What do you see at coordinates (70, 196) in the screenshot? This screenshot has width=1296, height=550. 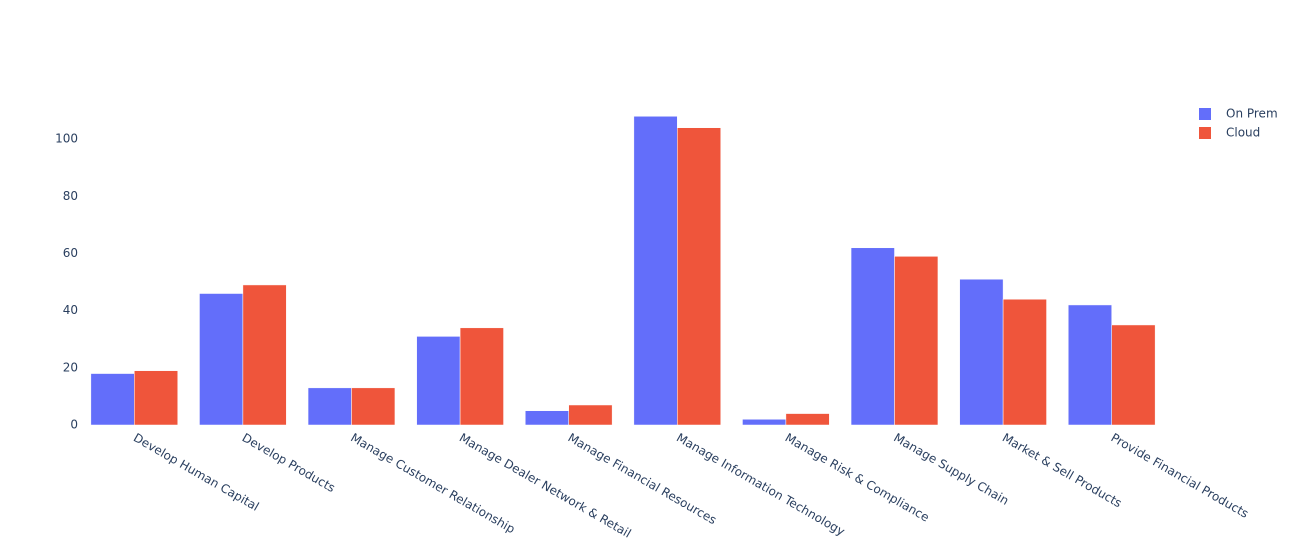 I see `y-tick-label: 80` at bounding box center [70, 196].